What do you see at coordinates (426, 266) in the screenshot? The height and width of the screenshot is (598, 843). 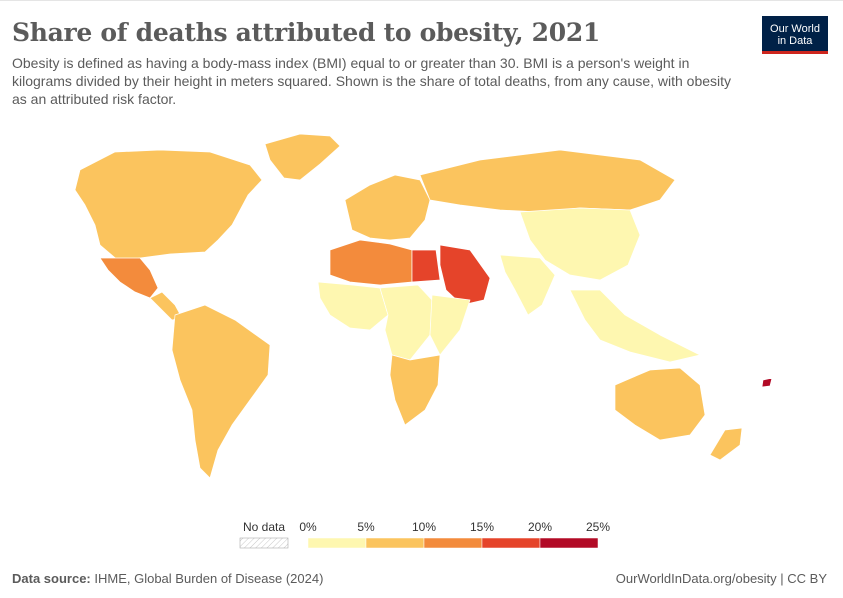 I see `region-egypt` at bounding box center [426, 266].